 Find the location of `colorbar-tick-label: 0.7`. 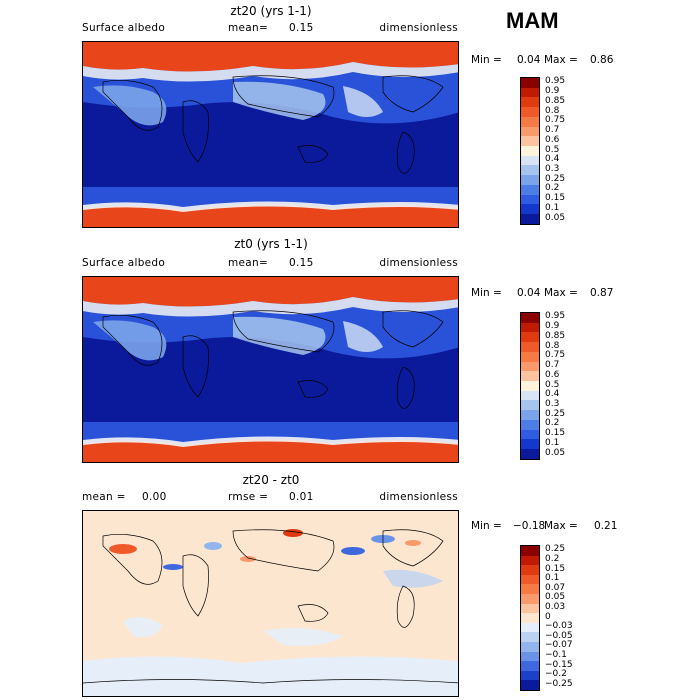

colorbar-tick-label: 0.7 is located at coordinates (552, 130).